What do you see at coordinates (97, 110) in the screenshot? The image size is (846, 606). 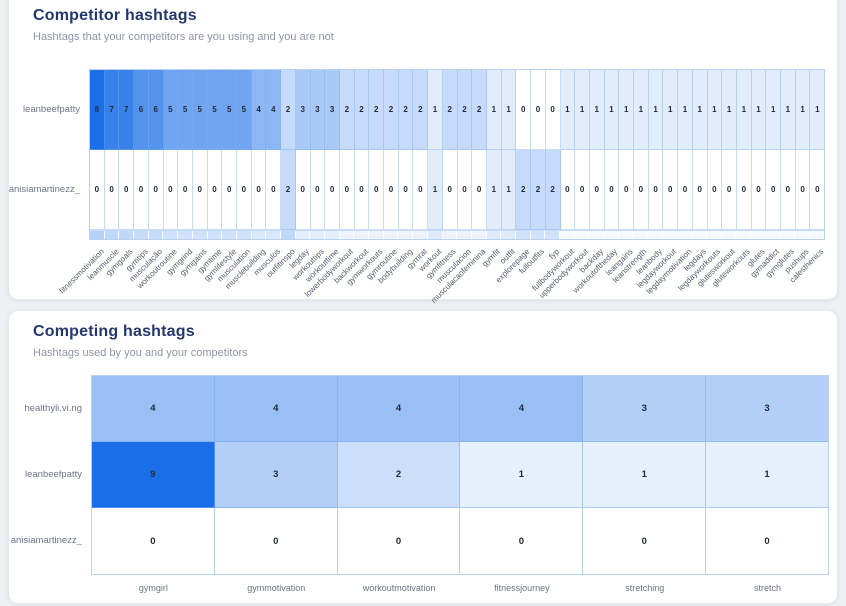 I see `heatmap-cell: 8` at bounding box center [97, 110].